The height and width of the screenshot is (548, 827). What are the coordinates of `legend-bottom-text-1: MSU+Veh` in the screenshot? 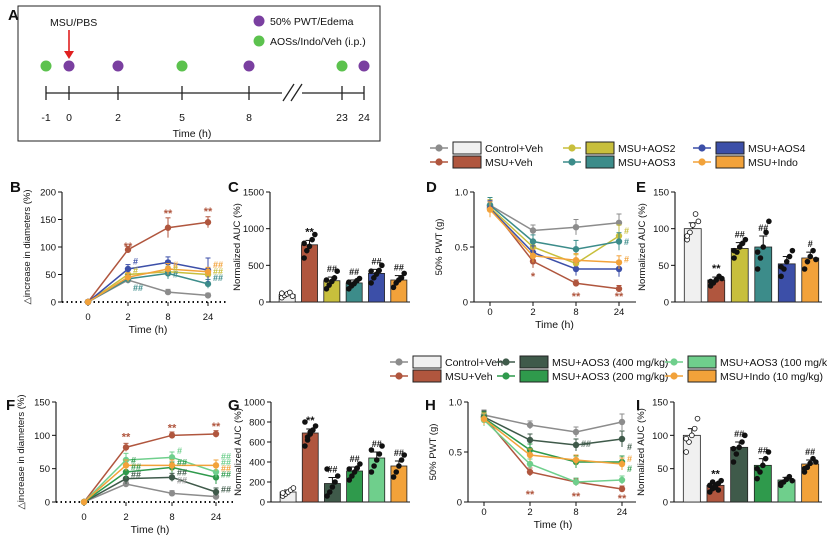 It's located at (469, 377).